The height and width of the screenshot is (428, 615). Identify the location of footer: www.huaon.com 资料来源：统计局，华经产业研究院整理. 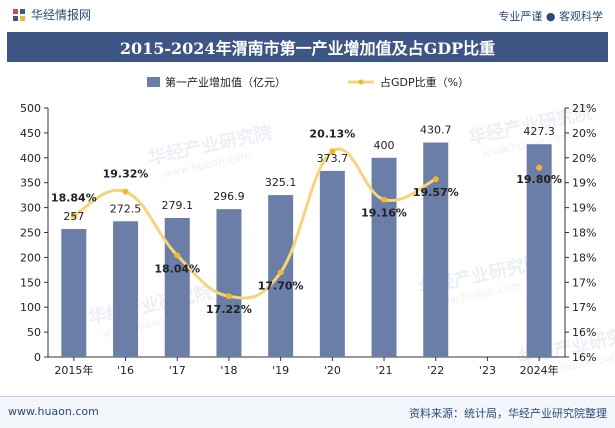
(307, 412).